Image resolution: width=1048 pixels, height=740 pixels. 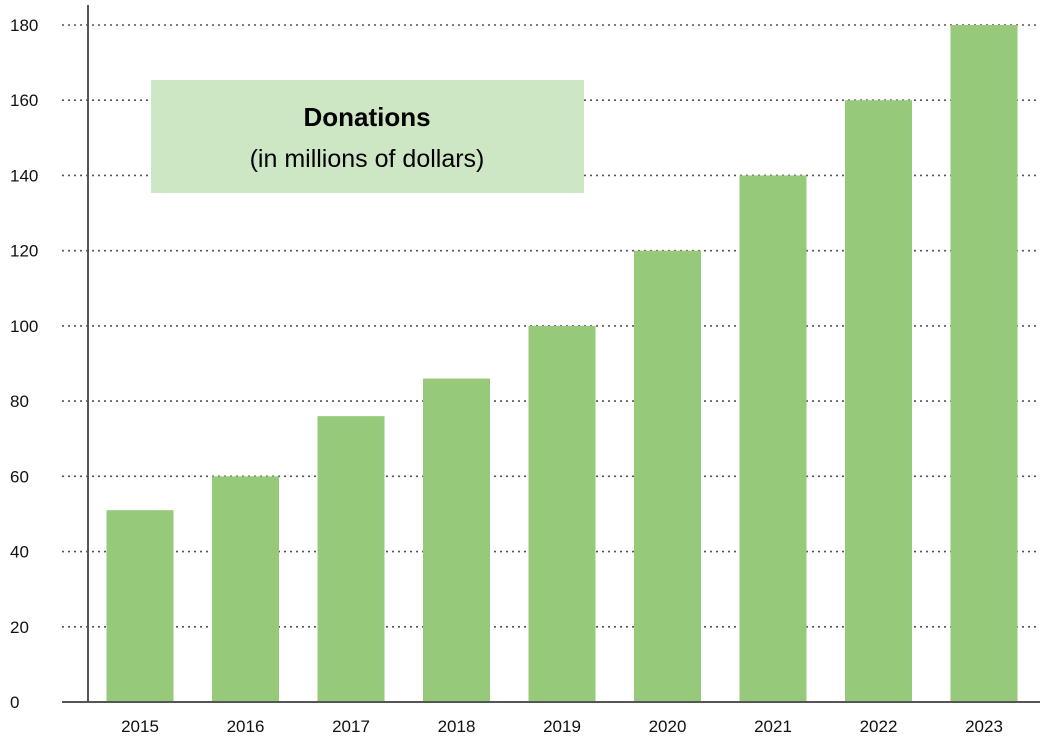 I want to click on y-tick-label: 120, so click(x=24, y=251).